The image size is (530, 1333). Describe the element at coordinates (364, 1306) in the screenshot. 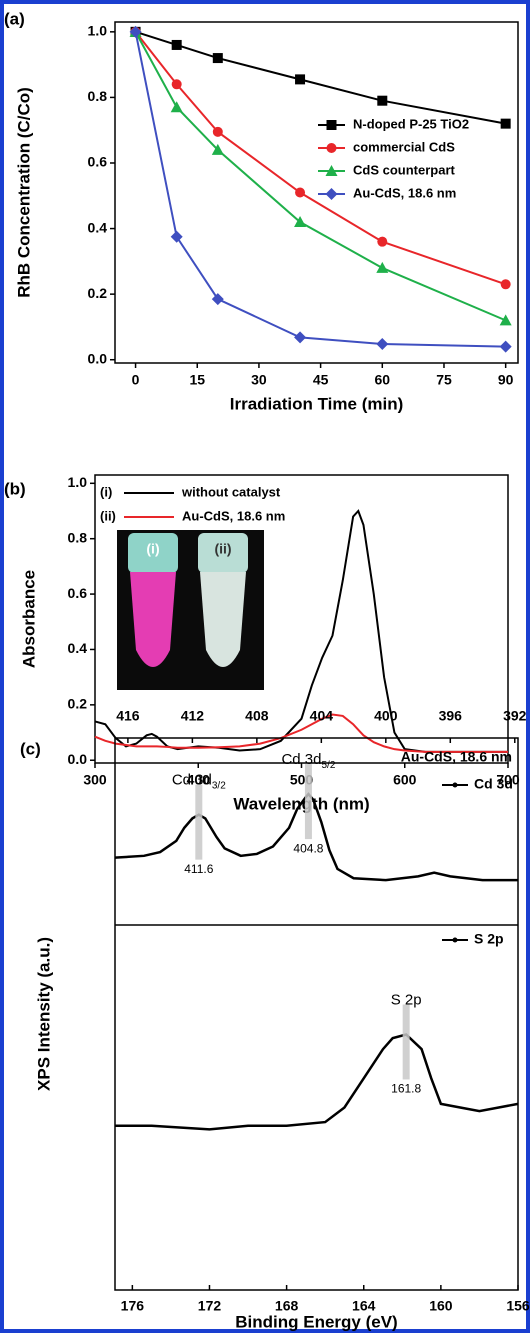

I see `x-tick-label: 164` at that location.